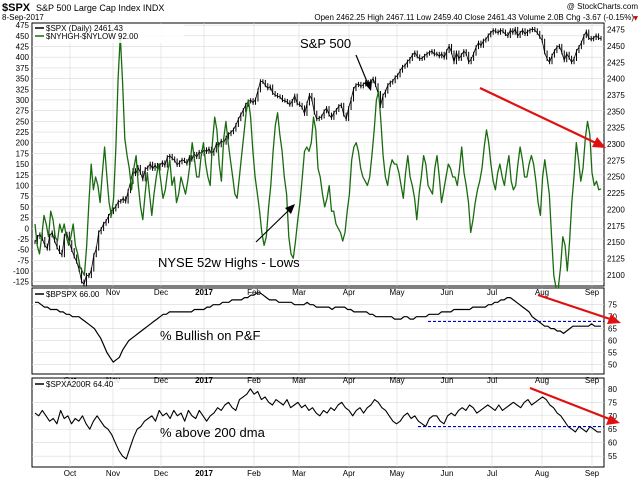 The image size is (640, 479). Describe the element at coordinates (575, 307) in the screenshot. I see `trend-arrow-middle-line` at that location.